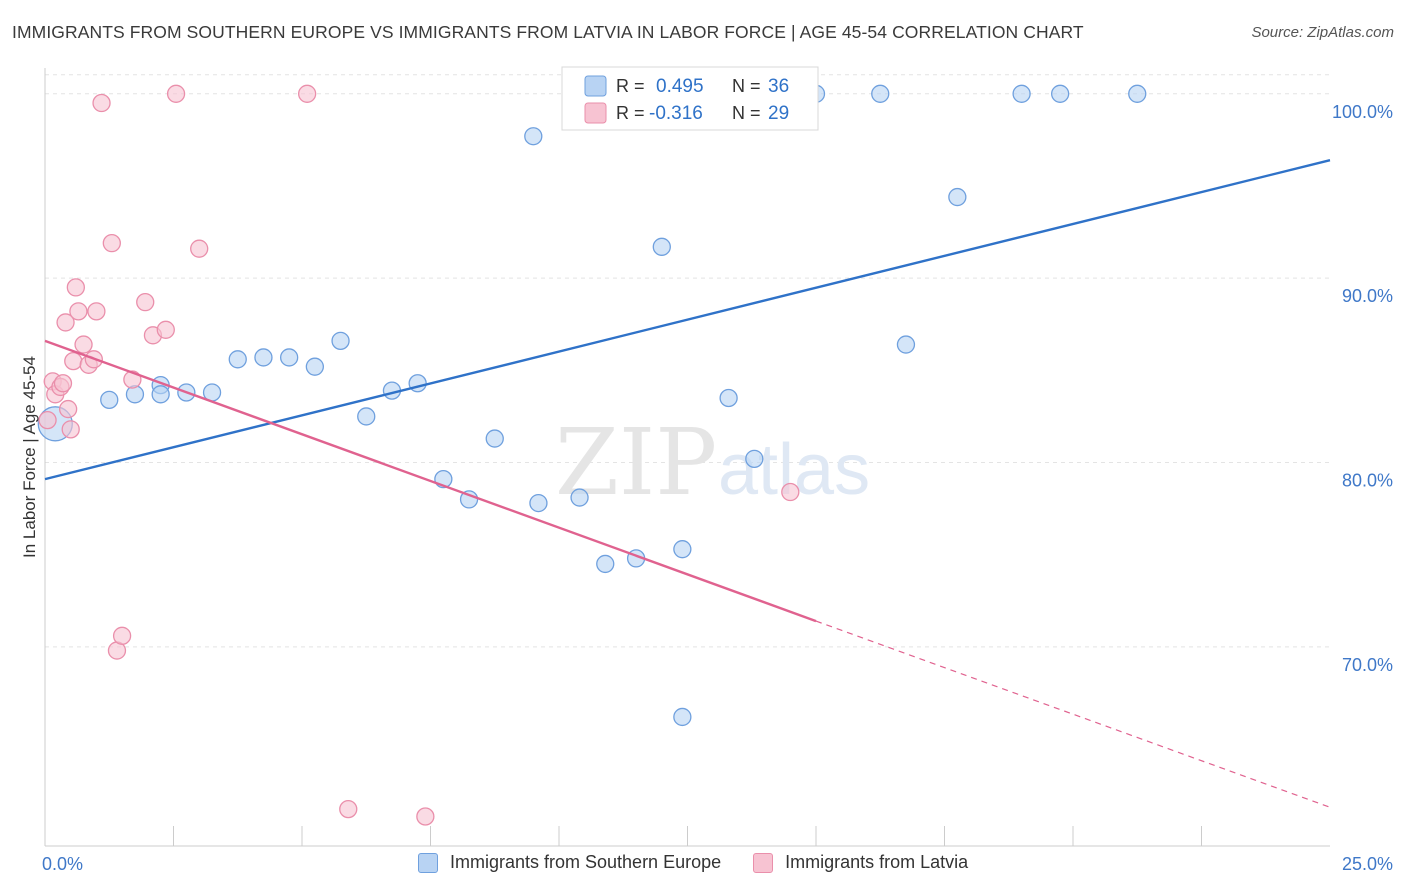 This screenshot has width=1406, height=892. What do you see at coordinates (630, 113) in the screenshot?
I see `stats-r-label-pink: R =` at bounding box center [630, 113].